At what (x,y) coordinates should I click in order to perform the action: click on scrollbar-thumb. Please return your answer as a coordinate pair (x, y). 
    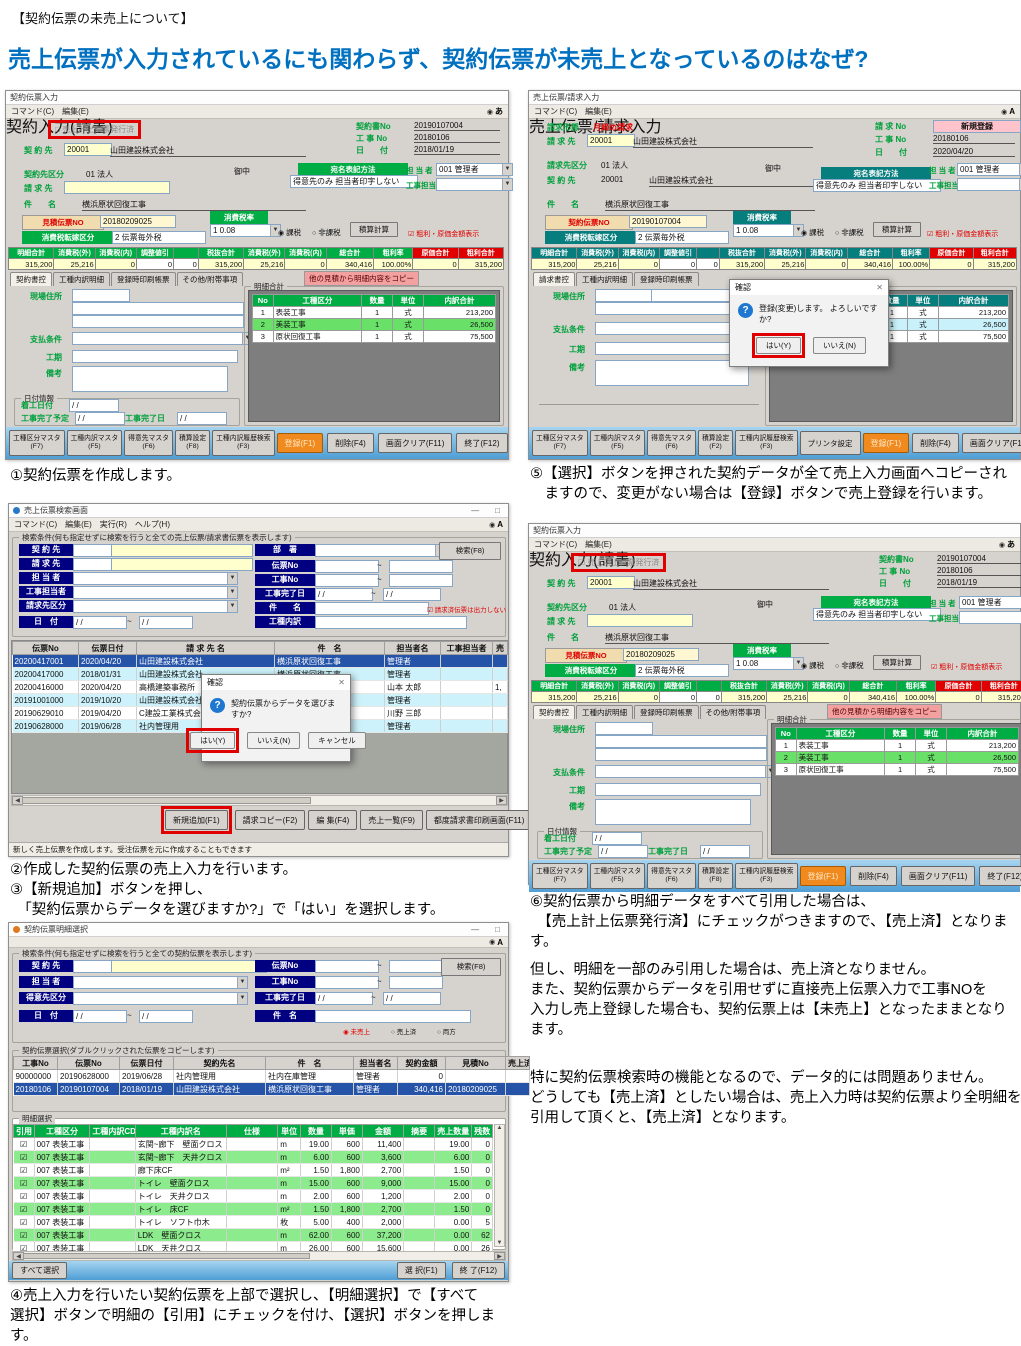
    Looking at the image, I should click on (166, 800).